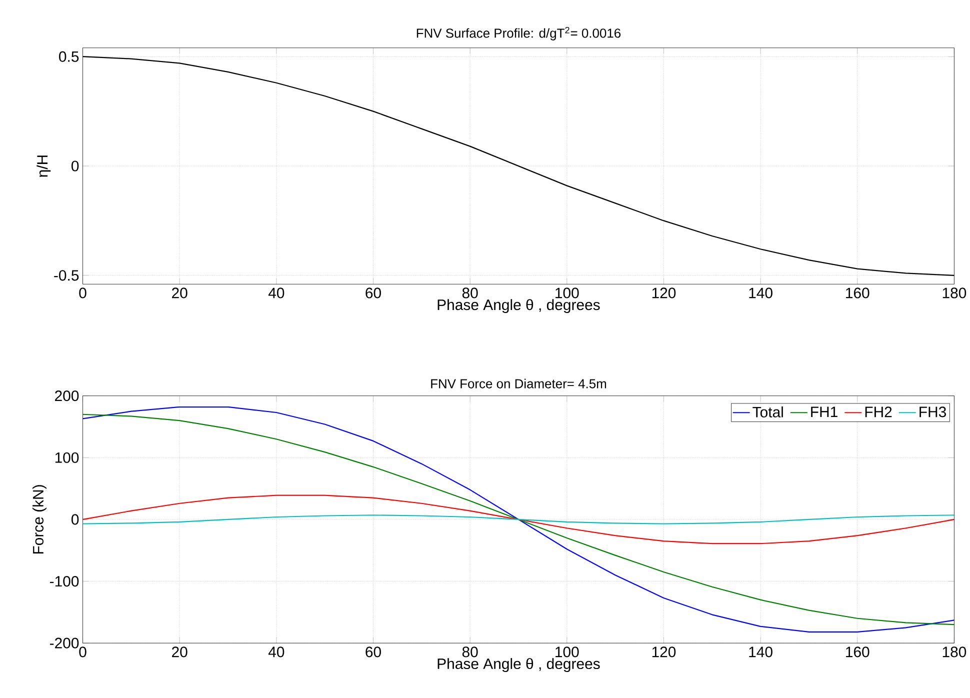  What do you see at coordinates (43, 166) in the screenshot?
I see `y-axis-title: η/H` at bounding box center [43, 166].